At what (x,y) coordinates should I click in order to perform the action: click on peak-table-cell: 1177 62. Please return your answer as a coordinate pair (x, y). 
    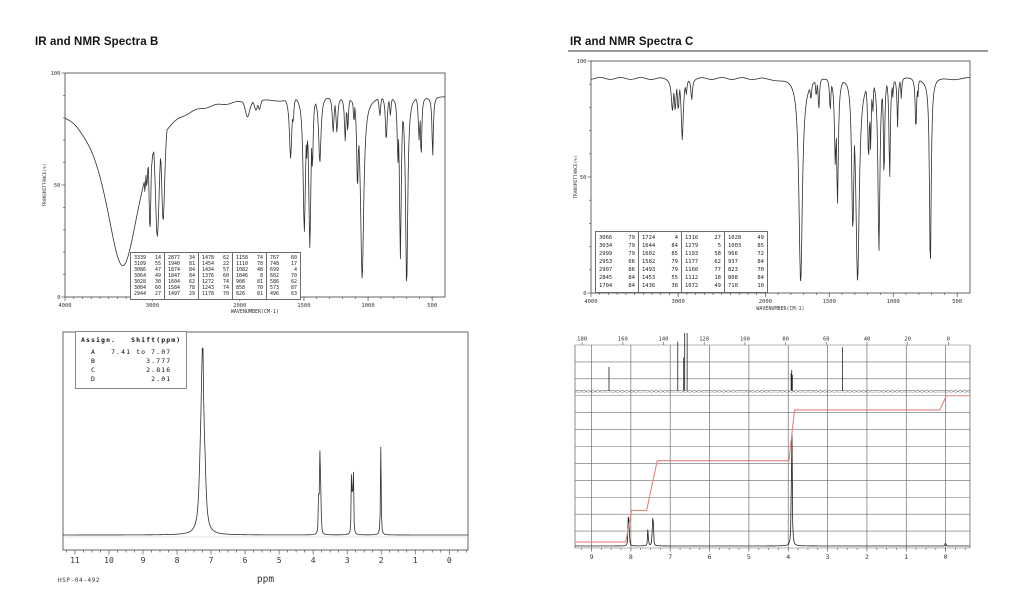
    Looking at the image, I should click on (703, 262).